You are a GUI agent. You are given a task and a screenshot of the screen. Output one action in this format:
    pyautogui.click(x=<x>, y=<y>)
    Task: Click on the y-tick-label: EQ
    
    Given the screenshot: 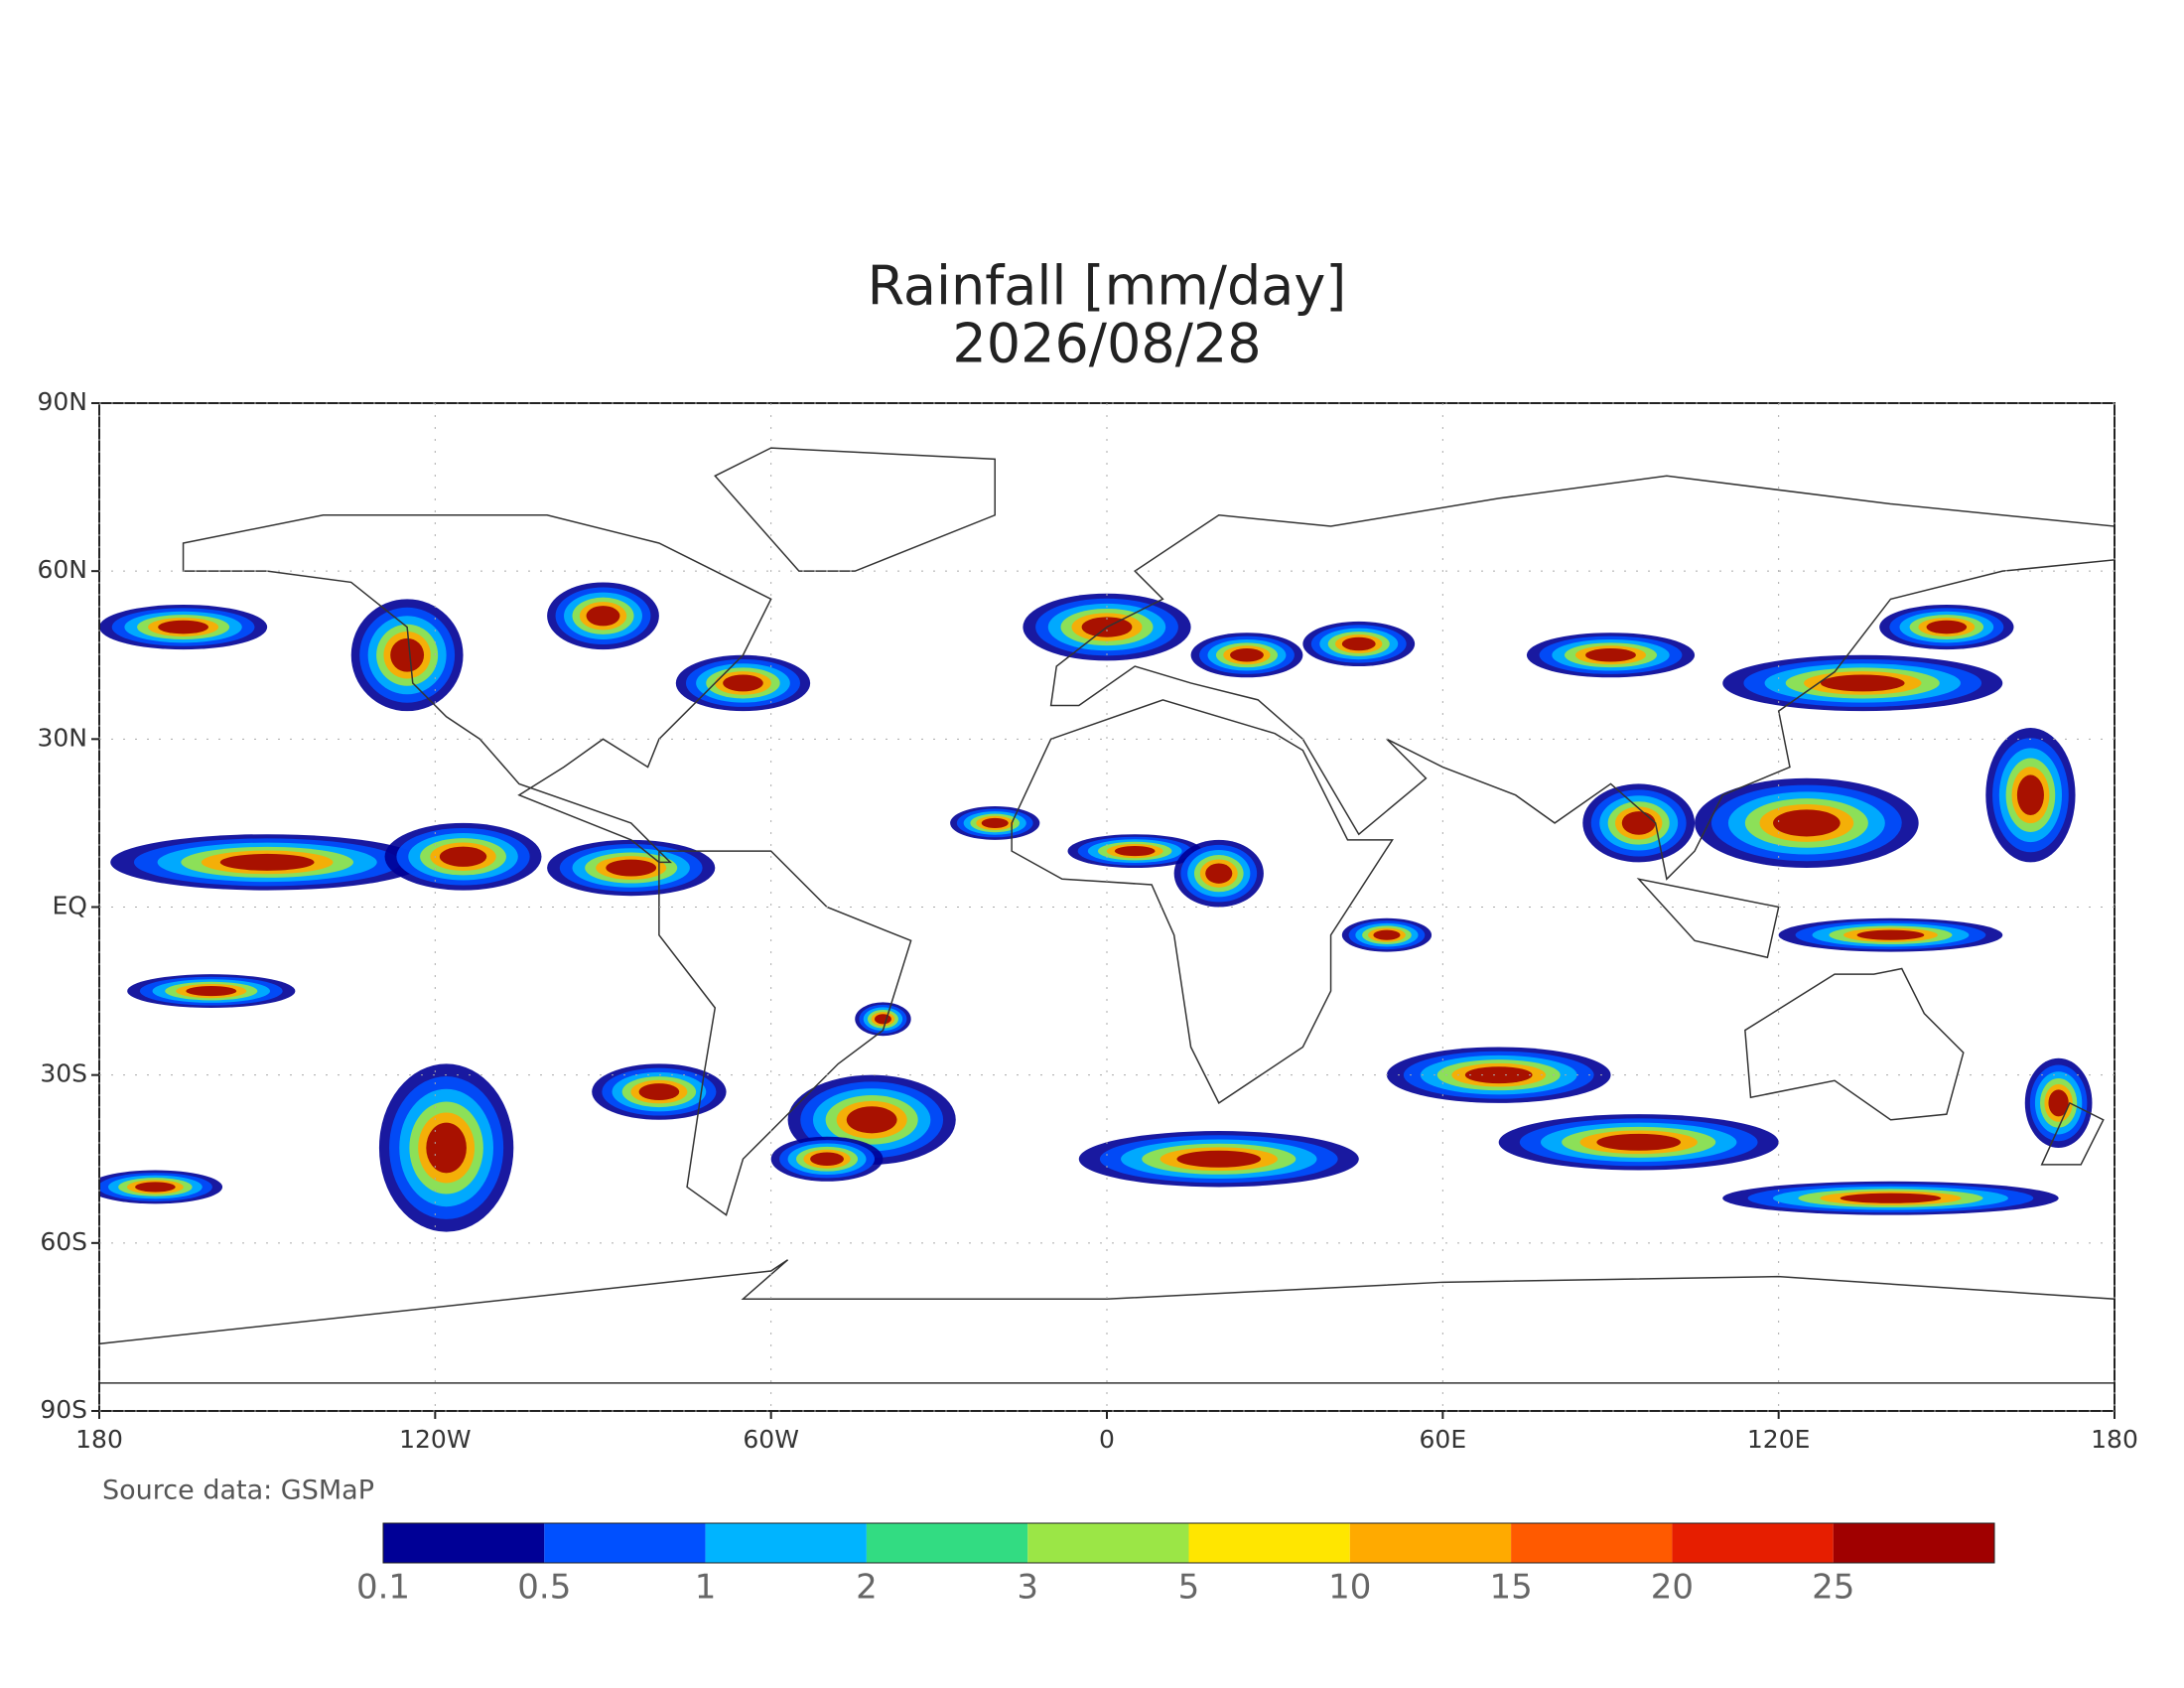 What is the action you would take?
    pyautogui.click(x=70, y=906)
    